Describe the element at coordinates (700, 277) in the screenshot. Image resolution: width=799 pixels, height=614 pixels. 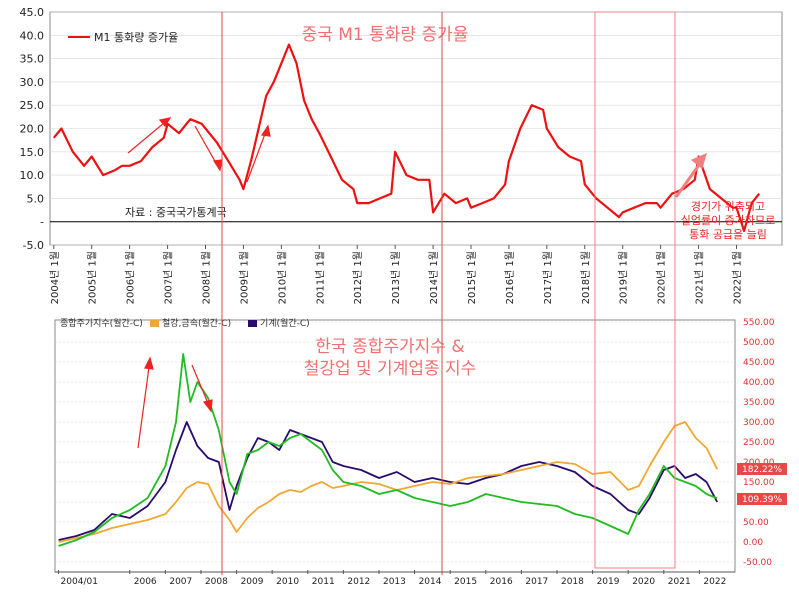
I see `m1-x-tick: 2021년 1월` at that location.